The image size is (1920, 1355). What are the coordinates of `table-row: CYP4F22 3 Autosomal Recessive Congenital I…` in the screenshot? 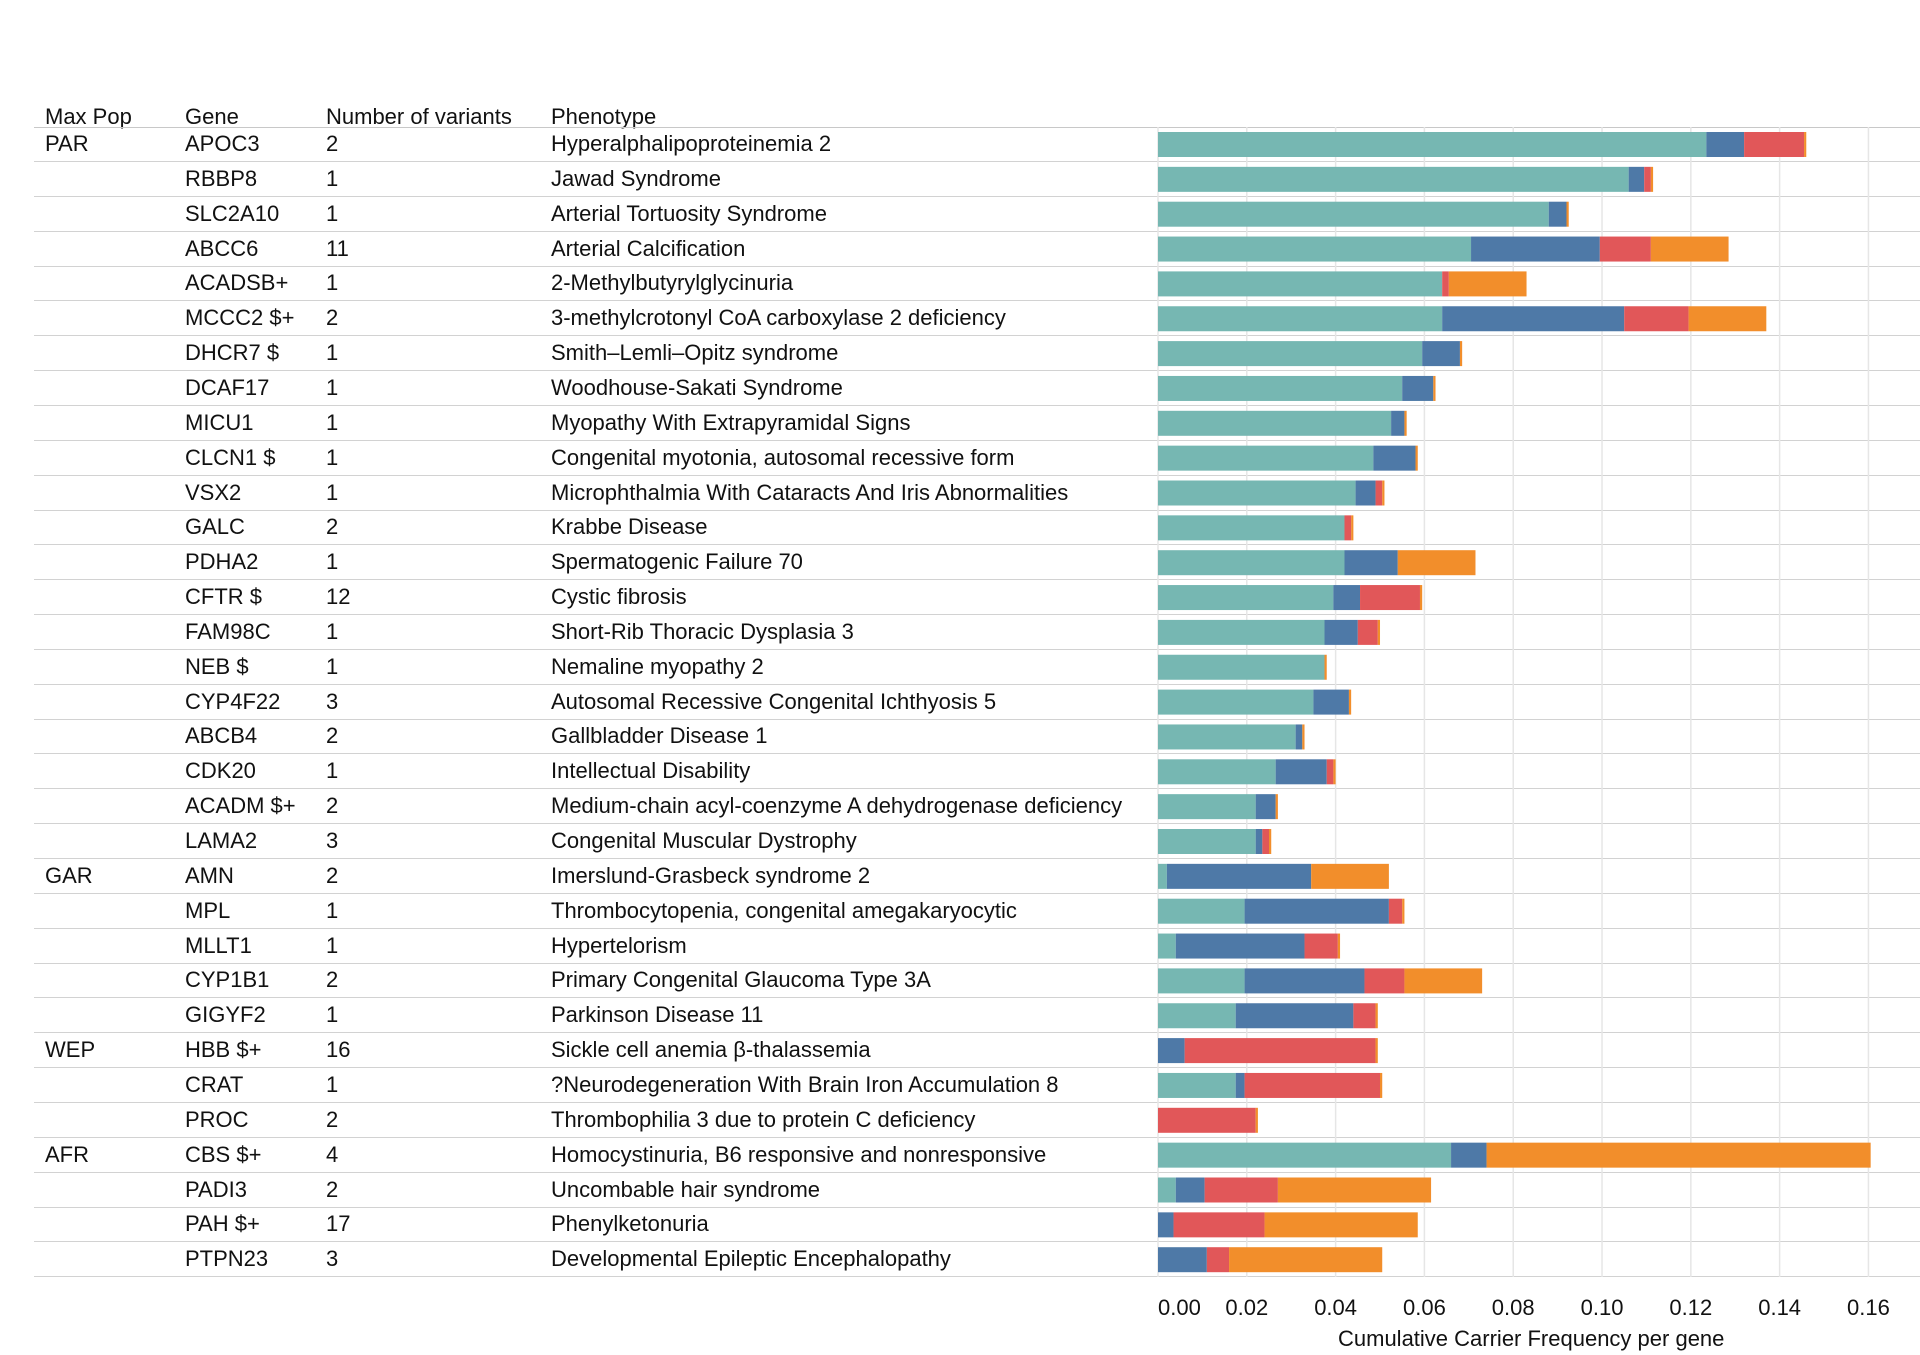 It's located at (977, 702).